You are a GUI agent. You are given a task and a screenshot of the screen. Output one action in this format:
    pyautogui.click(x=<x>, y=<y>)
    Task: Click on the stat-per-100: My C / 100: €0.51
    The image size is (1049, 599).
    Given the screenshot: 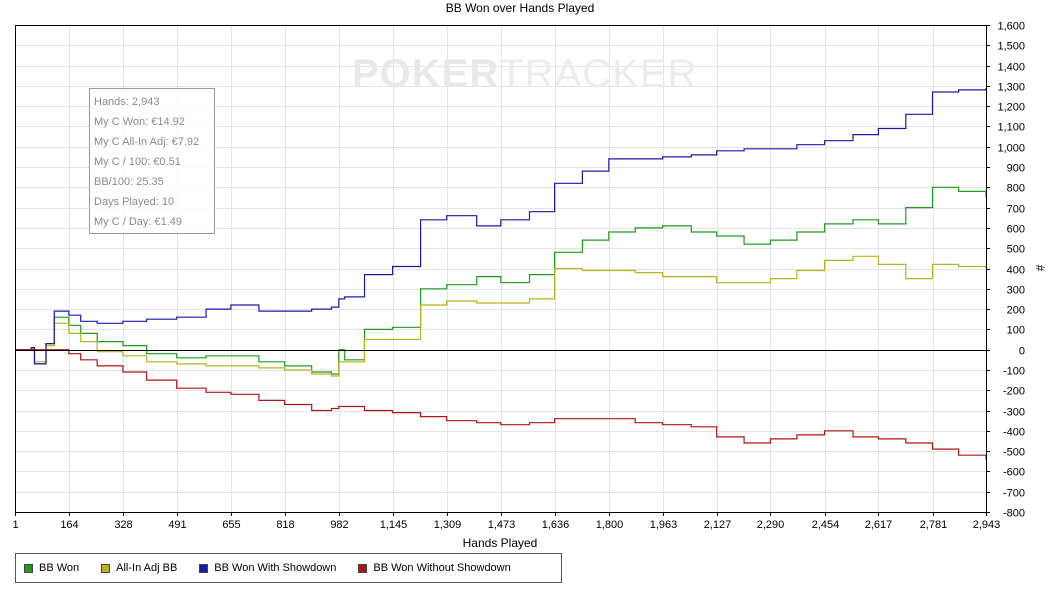 What is the action you would take?
    pyautogui.click(x=137, y=162)
    